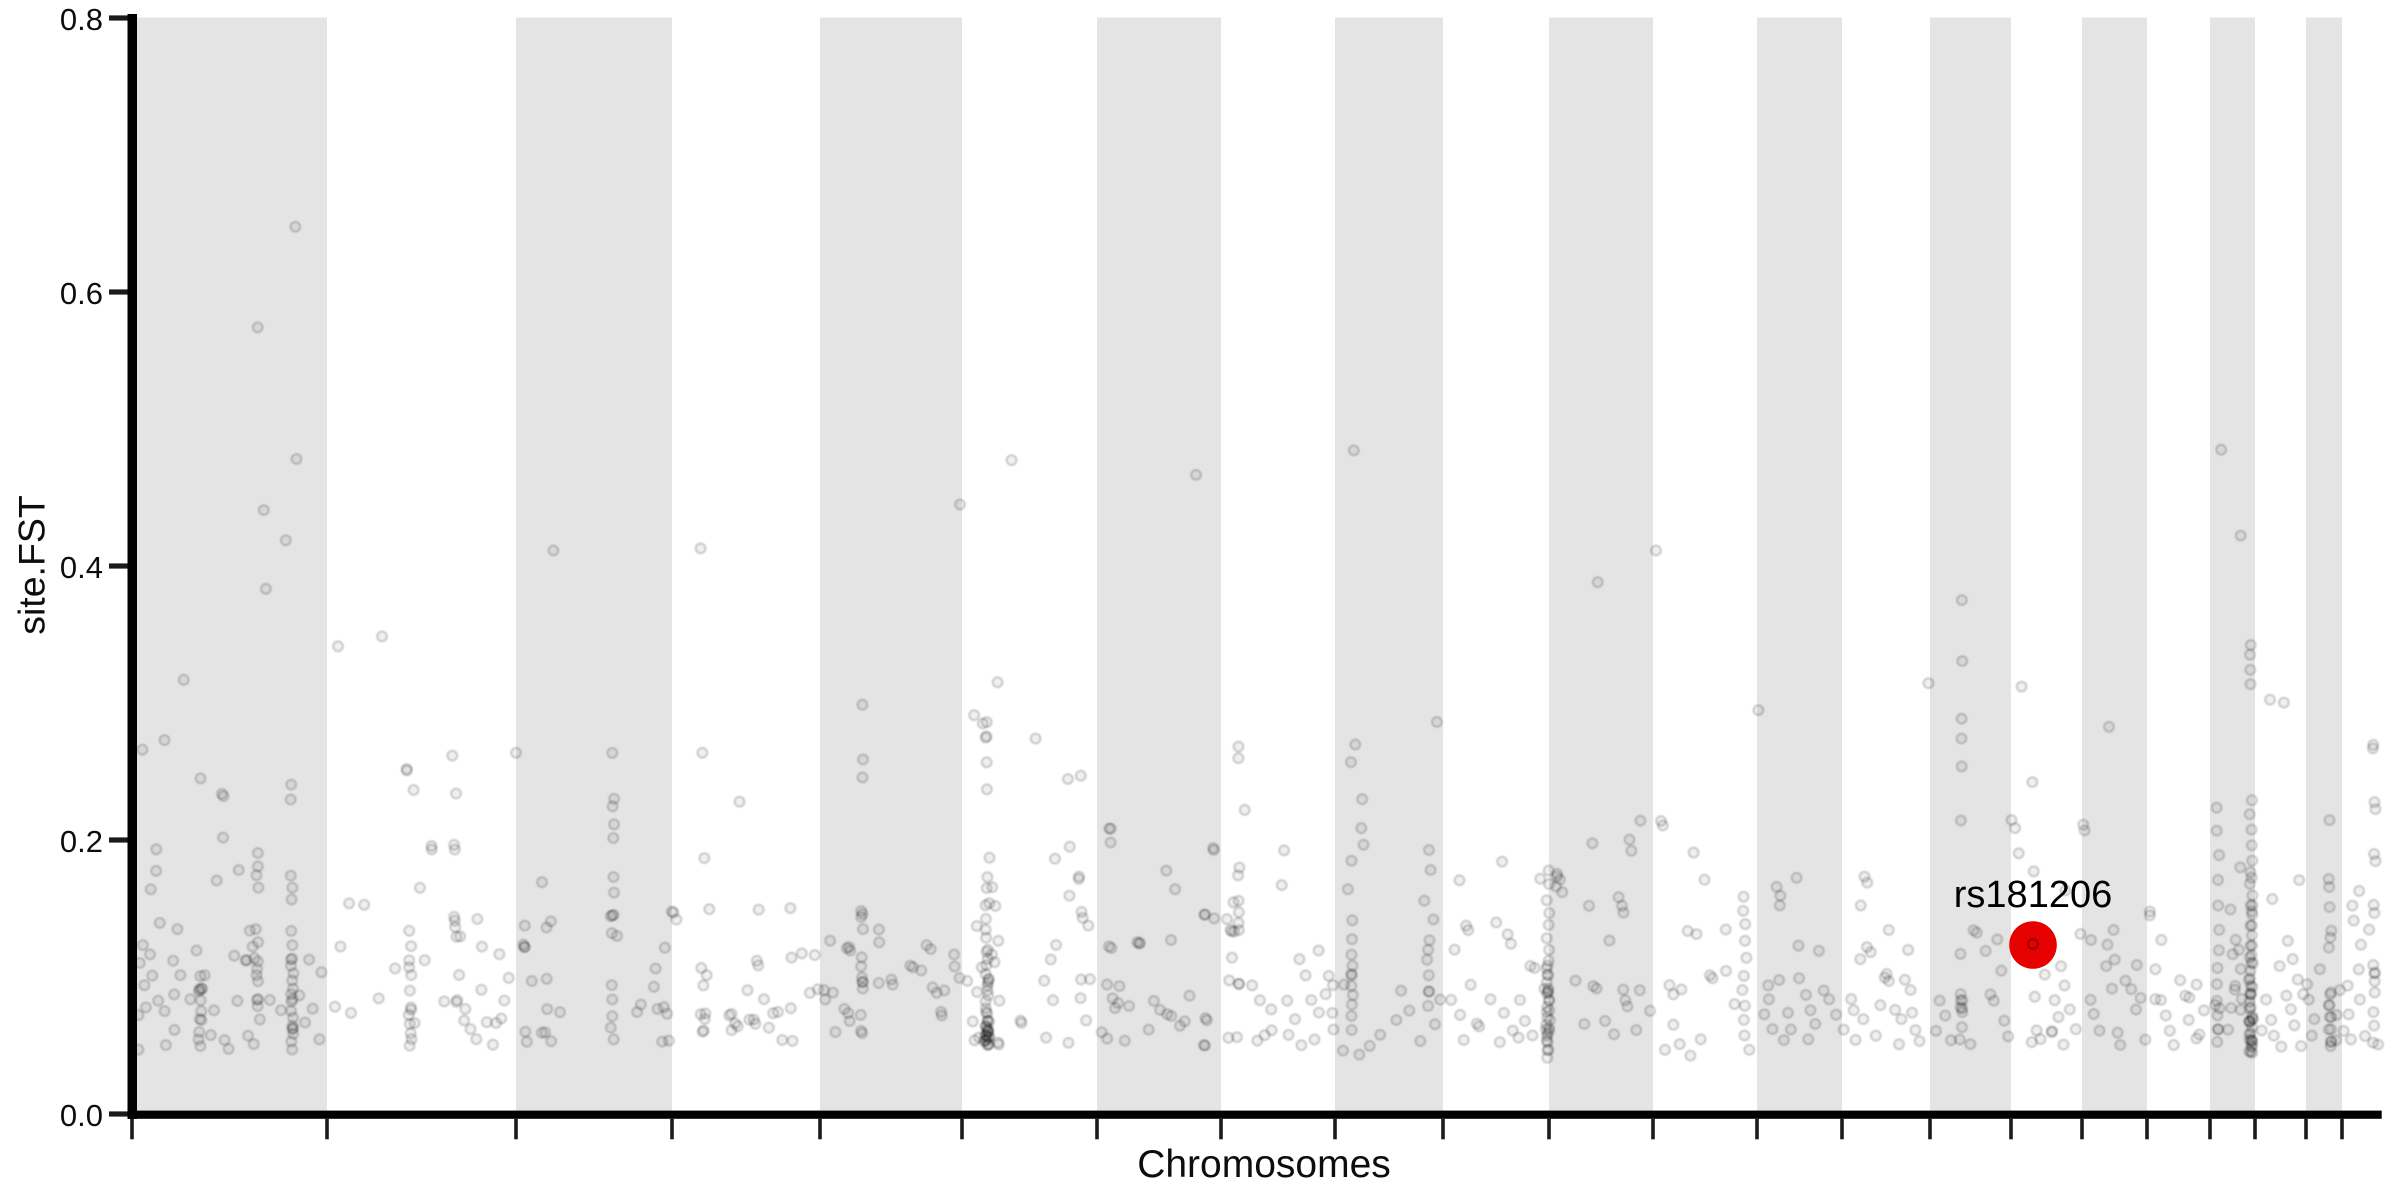 This screenshot has height=1200, width=2400. Describe the element at coordinates (81, 293) in the screenshot. I see `svg-text: 0.6` at that location.